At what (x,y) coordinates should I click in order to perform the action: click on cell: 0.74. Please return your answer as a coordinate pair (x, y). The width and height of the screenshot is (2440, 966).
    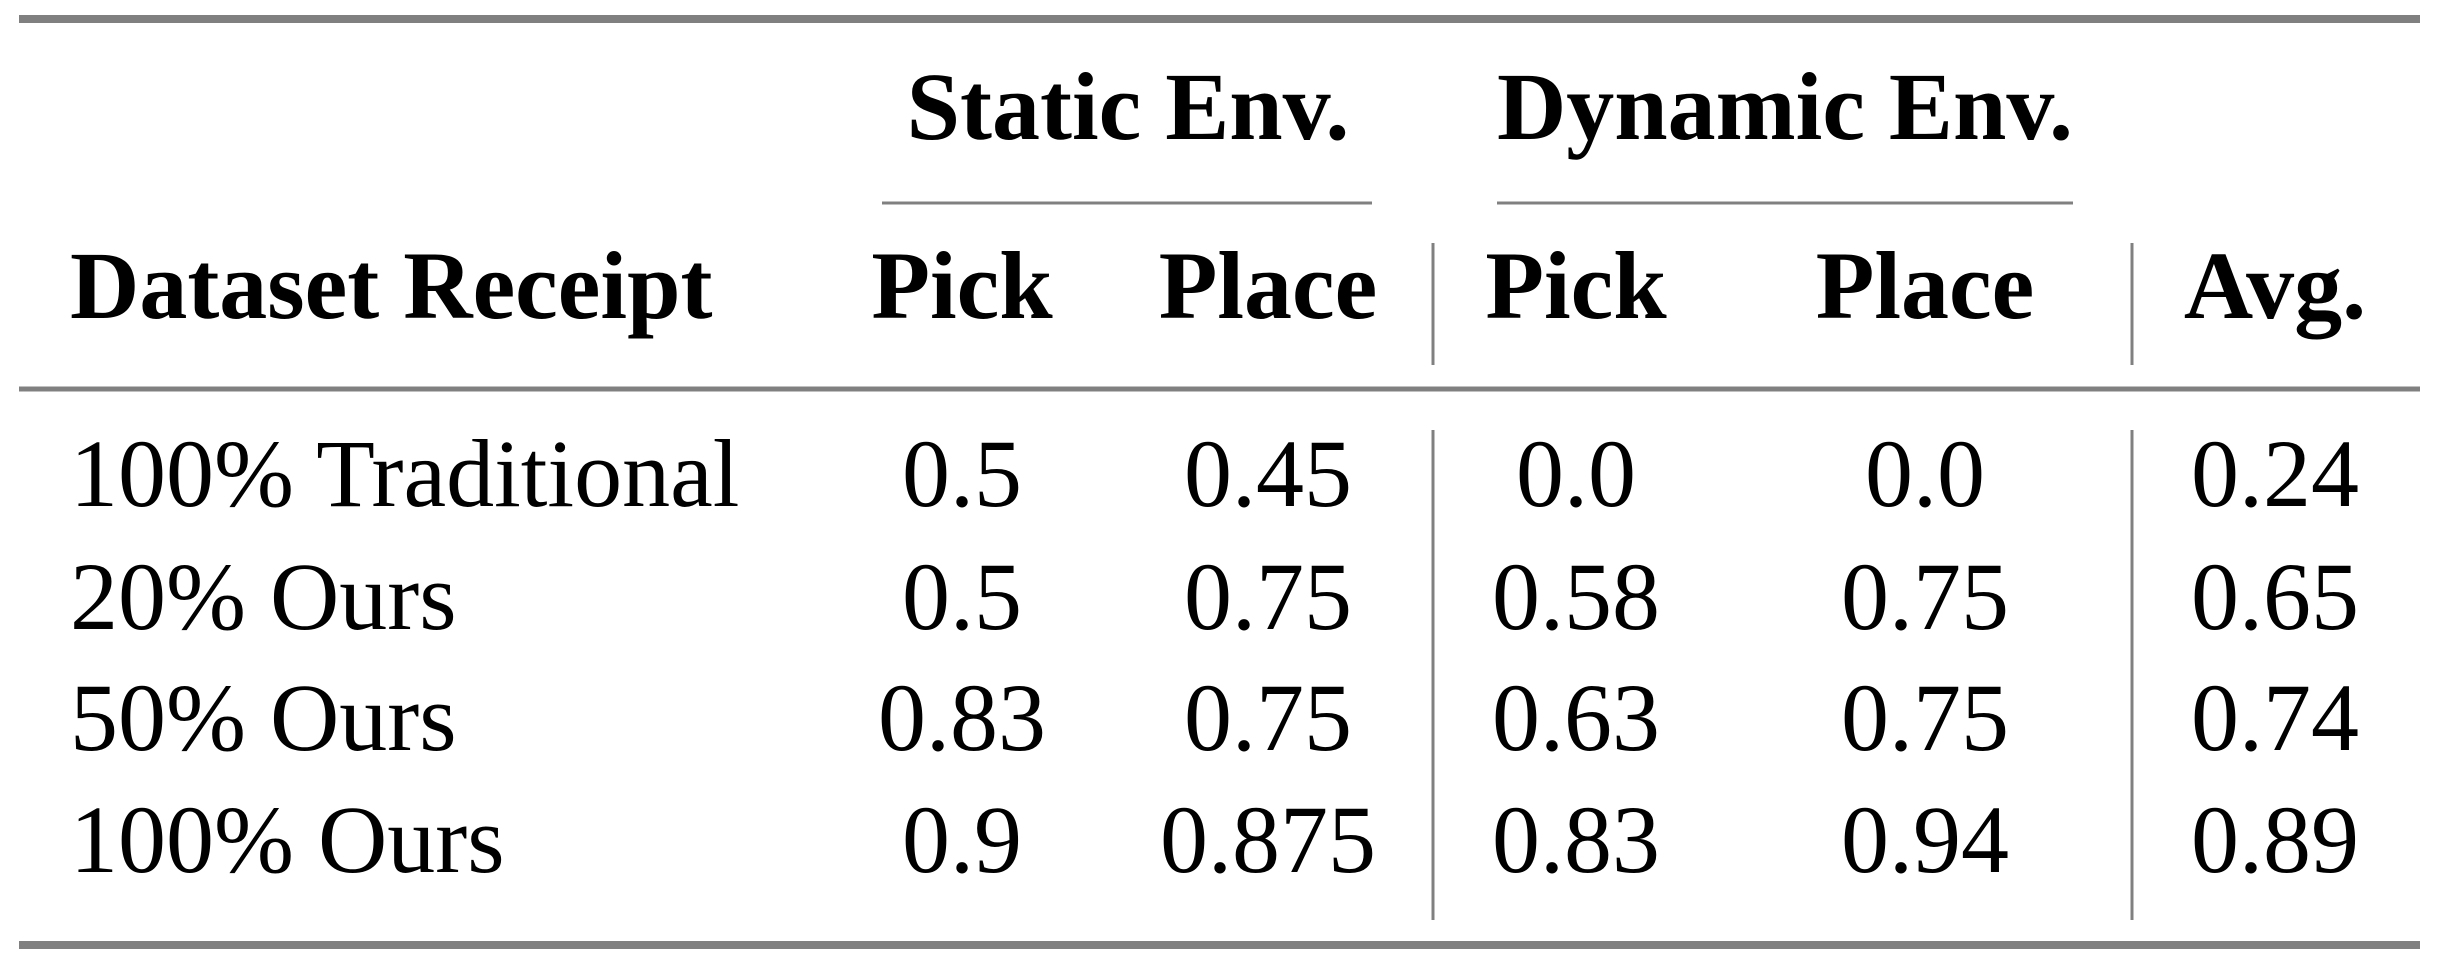
    Looking at the image, I should click on (2275, 717).